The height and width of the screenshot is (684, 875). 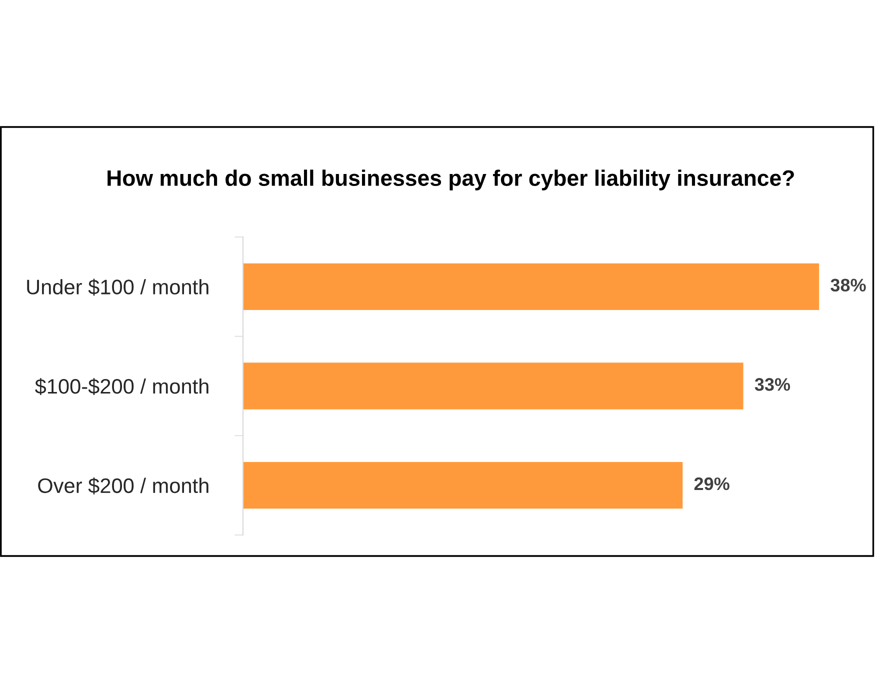 I want to click on chart-title: How much do small businesses pay for cyber liability insurance?, so click(x=451, y=180).